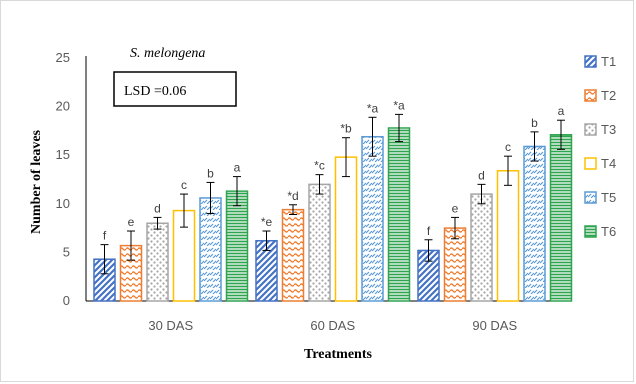 This screenshot has height=384, width=636. Describe the element at coordinates (63, 154) in the screenshot. I see `y-tick-label: 15` at that location.